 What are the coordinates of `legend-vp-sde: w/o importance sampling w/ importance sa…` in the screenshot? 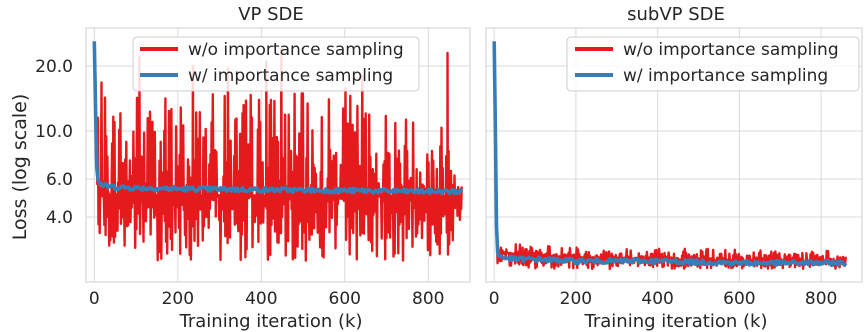 It's located at (276, 64).